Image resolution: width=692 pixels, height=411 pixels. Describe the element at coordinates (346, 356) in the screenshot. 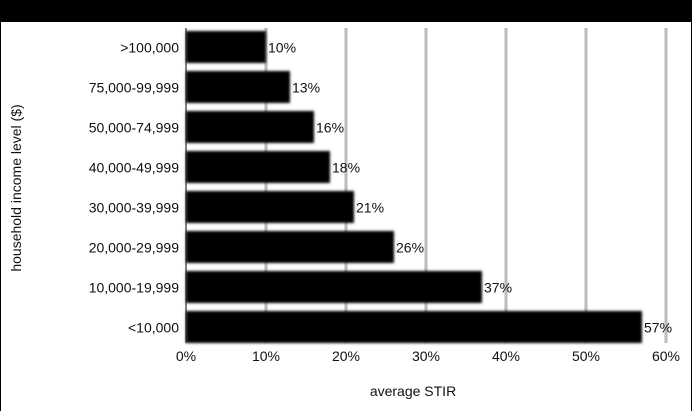

I see `x-tick-label: 20%` at that location.